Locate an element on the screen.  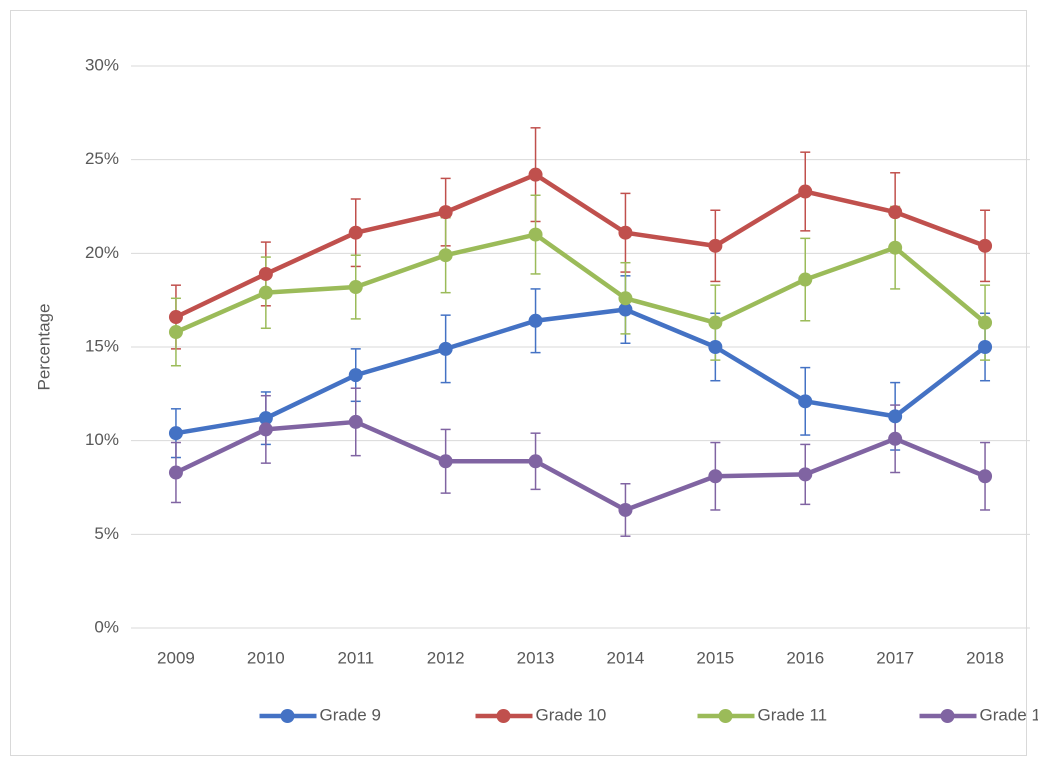
y-axis-label: Percentage is located at coordinates (43, 347).